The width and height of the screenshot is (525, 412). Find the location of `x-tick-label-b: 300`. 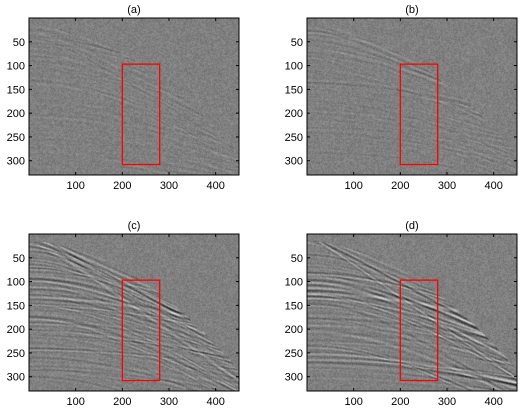

x-tick-label-b: 300 is located at coordinates (447, 186).